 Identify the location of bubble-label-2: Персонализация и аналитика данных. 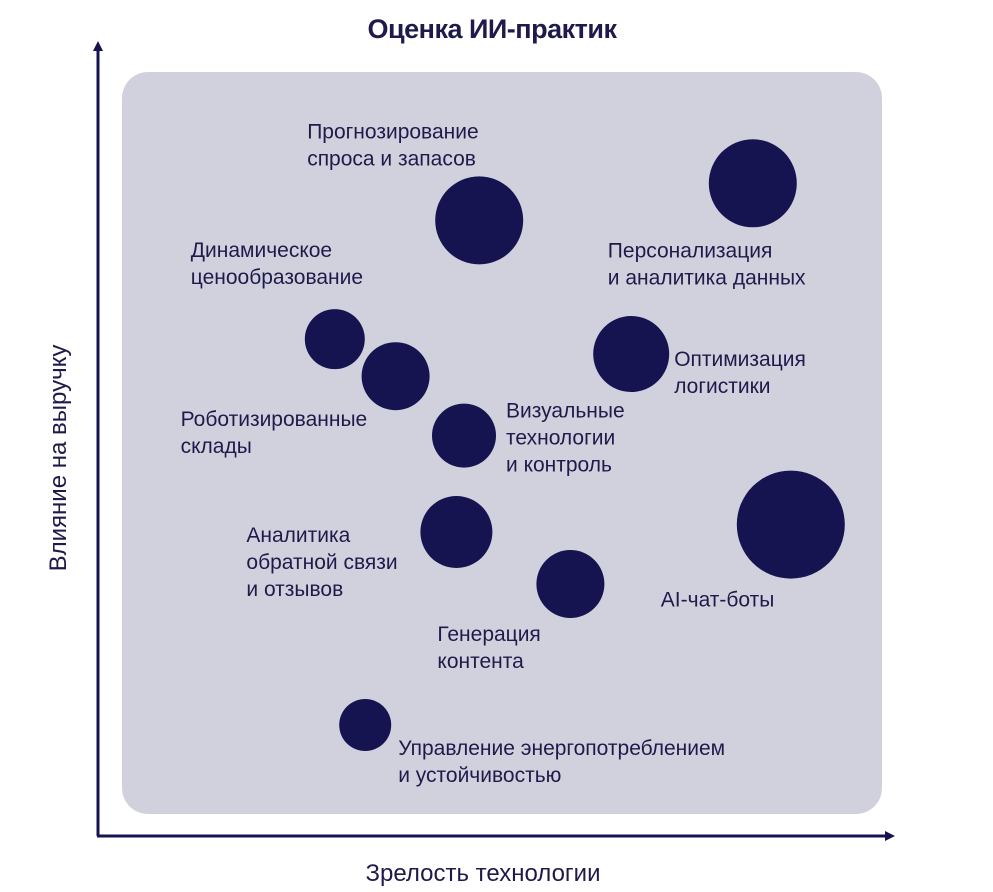
(707, 264).